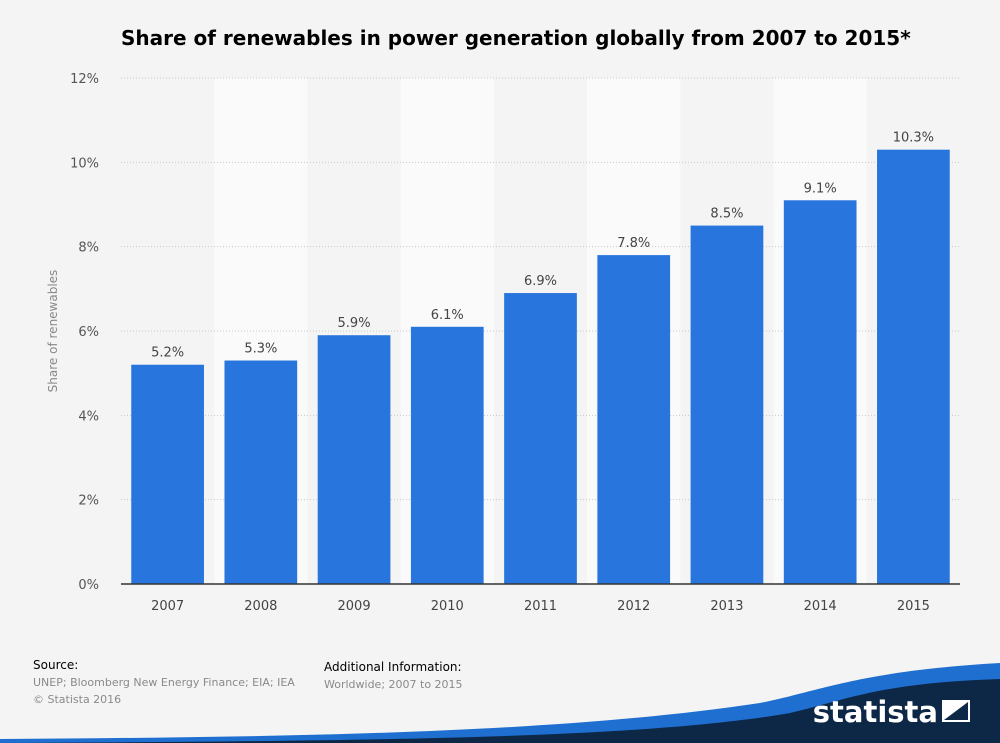  What do you see at coordinates (88, 248) in the screenshot?
I see `y-tick-label: 8%` at bounding box center [88, 248].